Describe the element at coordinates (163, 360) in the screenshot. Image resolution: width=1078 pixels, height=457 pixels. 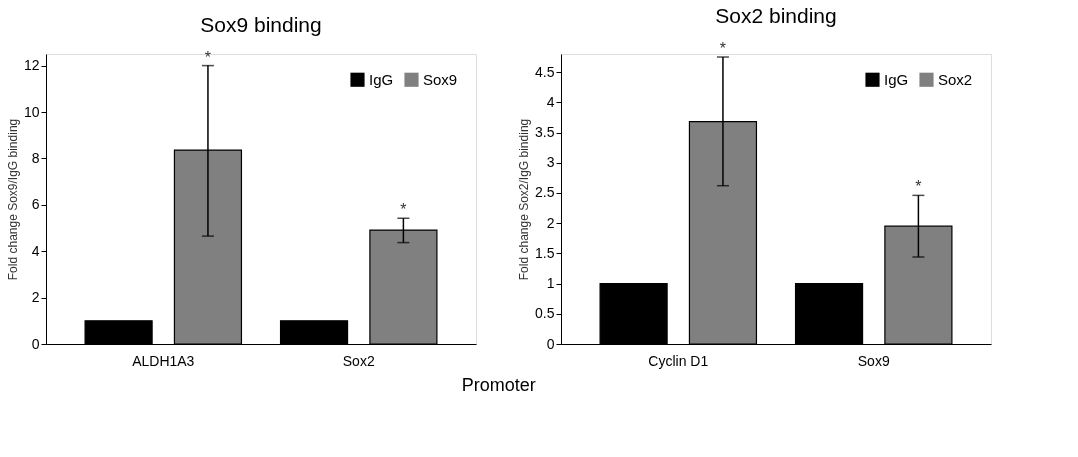
I see `x-tick-label: ALDH1A3` at that location.